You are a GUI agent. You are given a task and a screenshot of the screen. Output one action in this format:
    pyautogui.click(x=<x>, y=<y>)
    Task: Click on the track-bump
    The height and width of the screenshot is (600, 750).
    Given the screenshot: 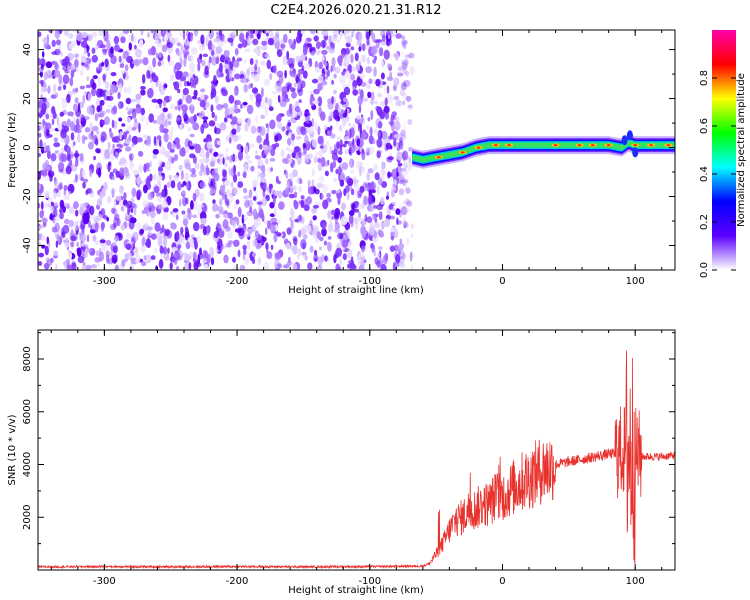 What is the action you would take?
    pyautogui.click(x=629, y=135)
    